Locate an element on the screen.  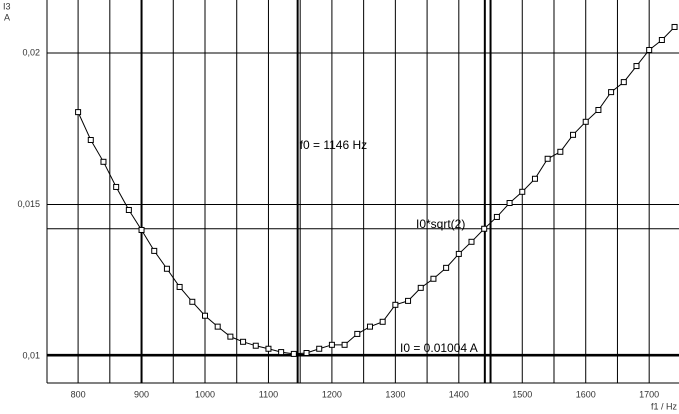
x-tick-label: 1700 is located at coordinates (649, 394).